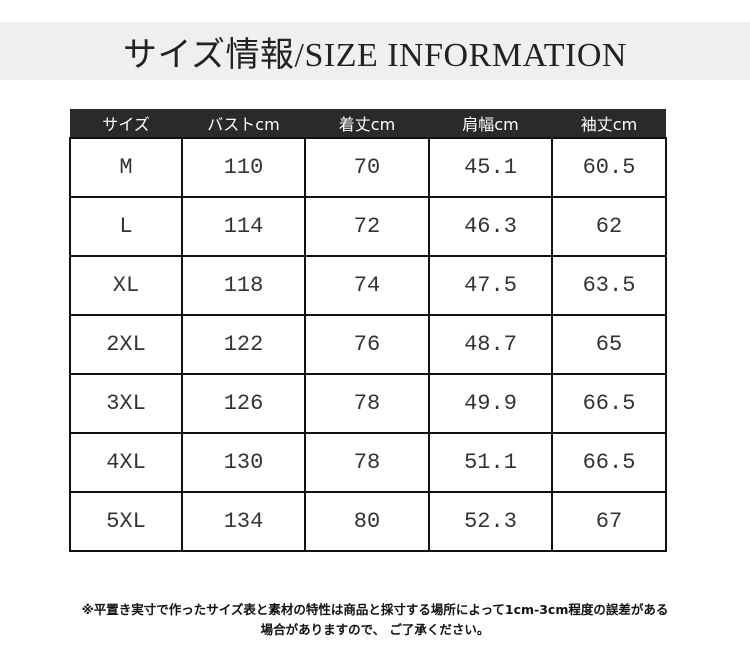 Image resolution: width=750 pixels, height=655 pixels. What do you see at coordinates (126, 123) in the screenshot?
I see `column-header: サイズ` at bounding box center [126, 123].